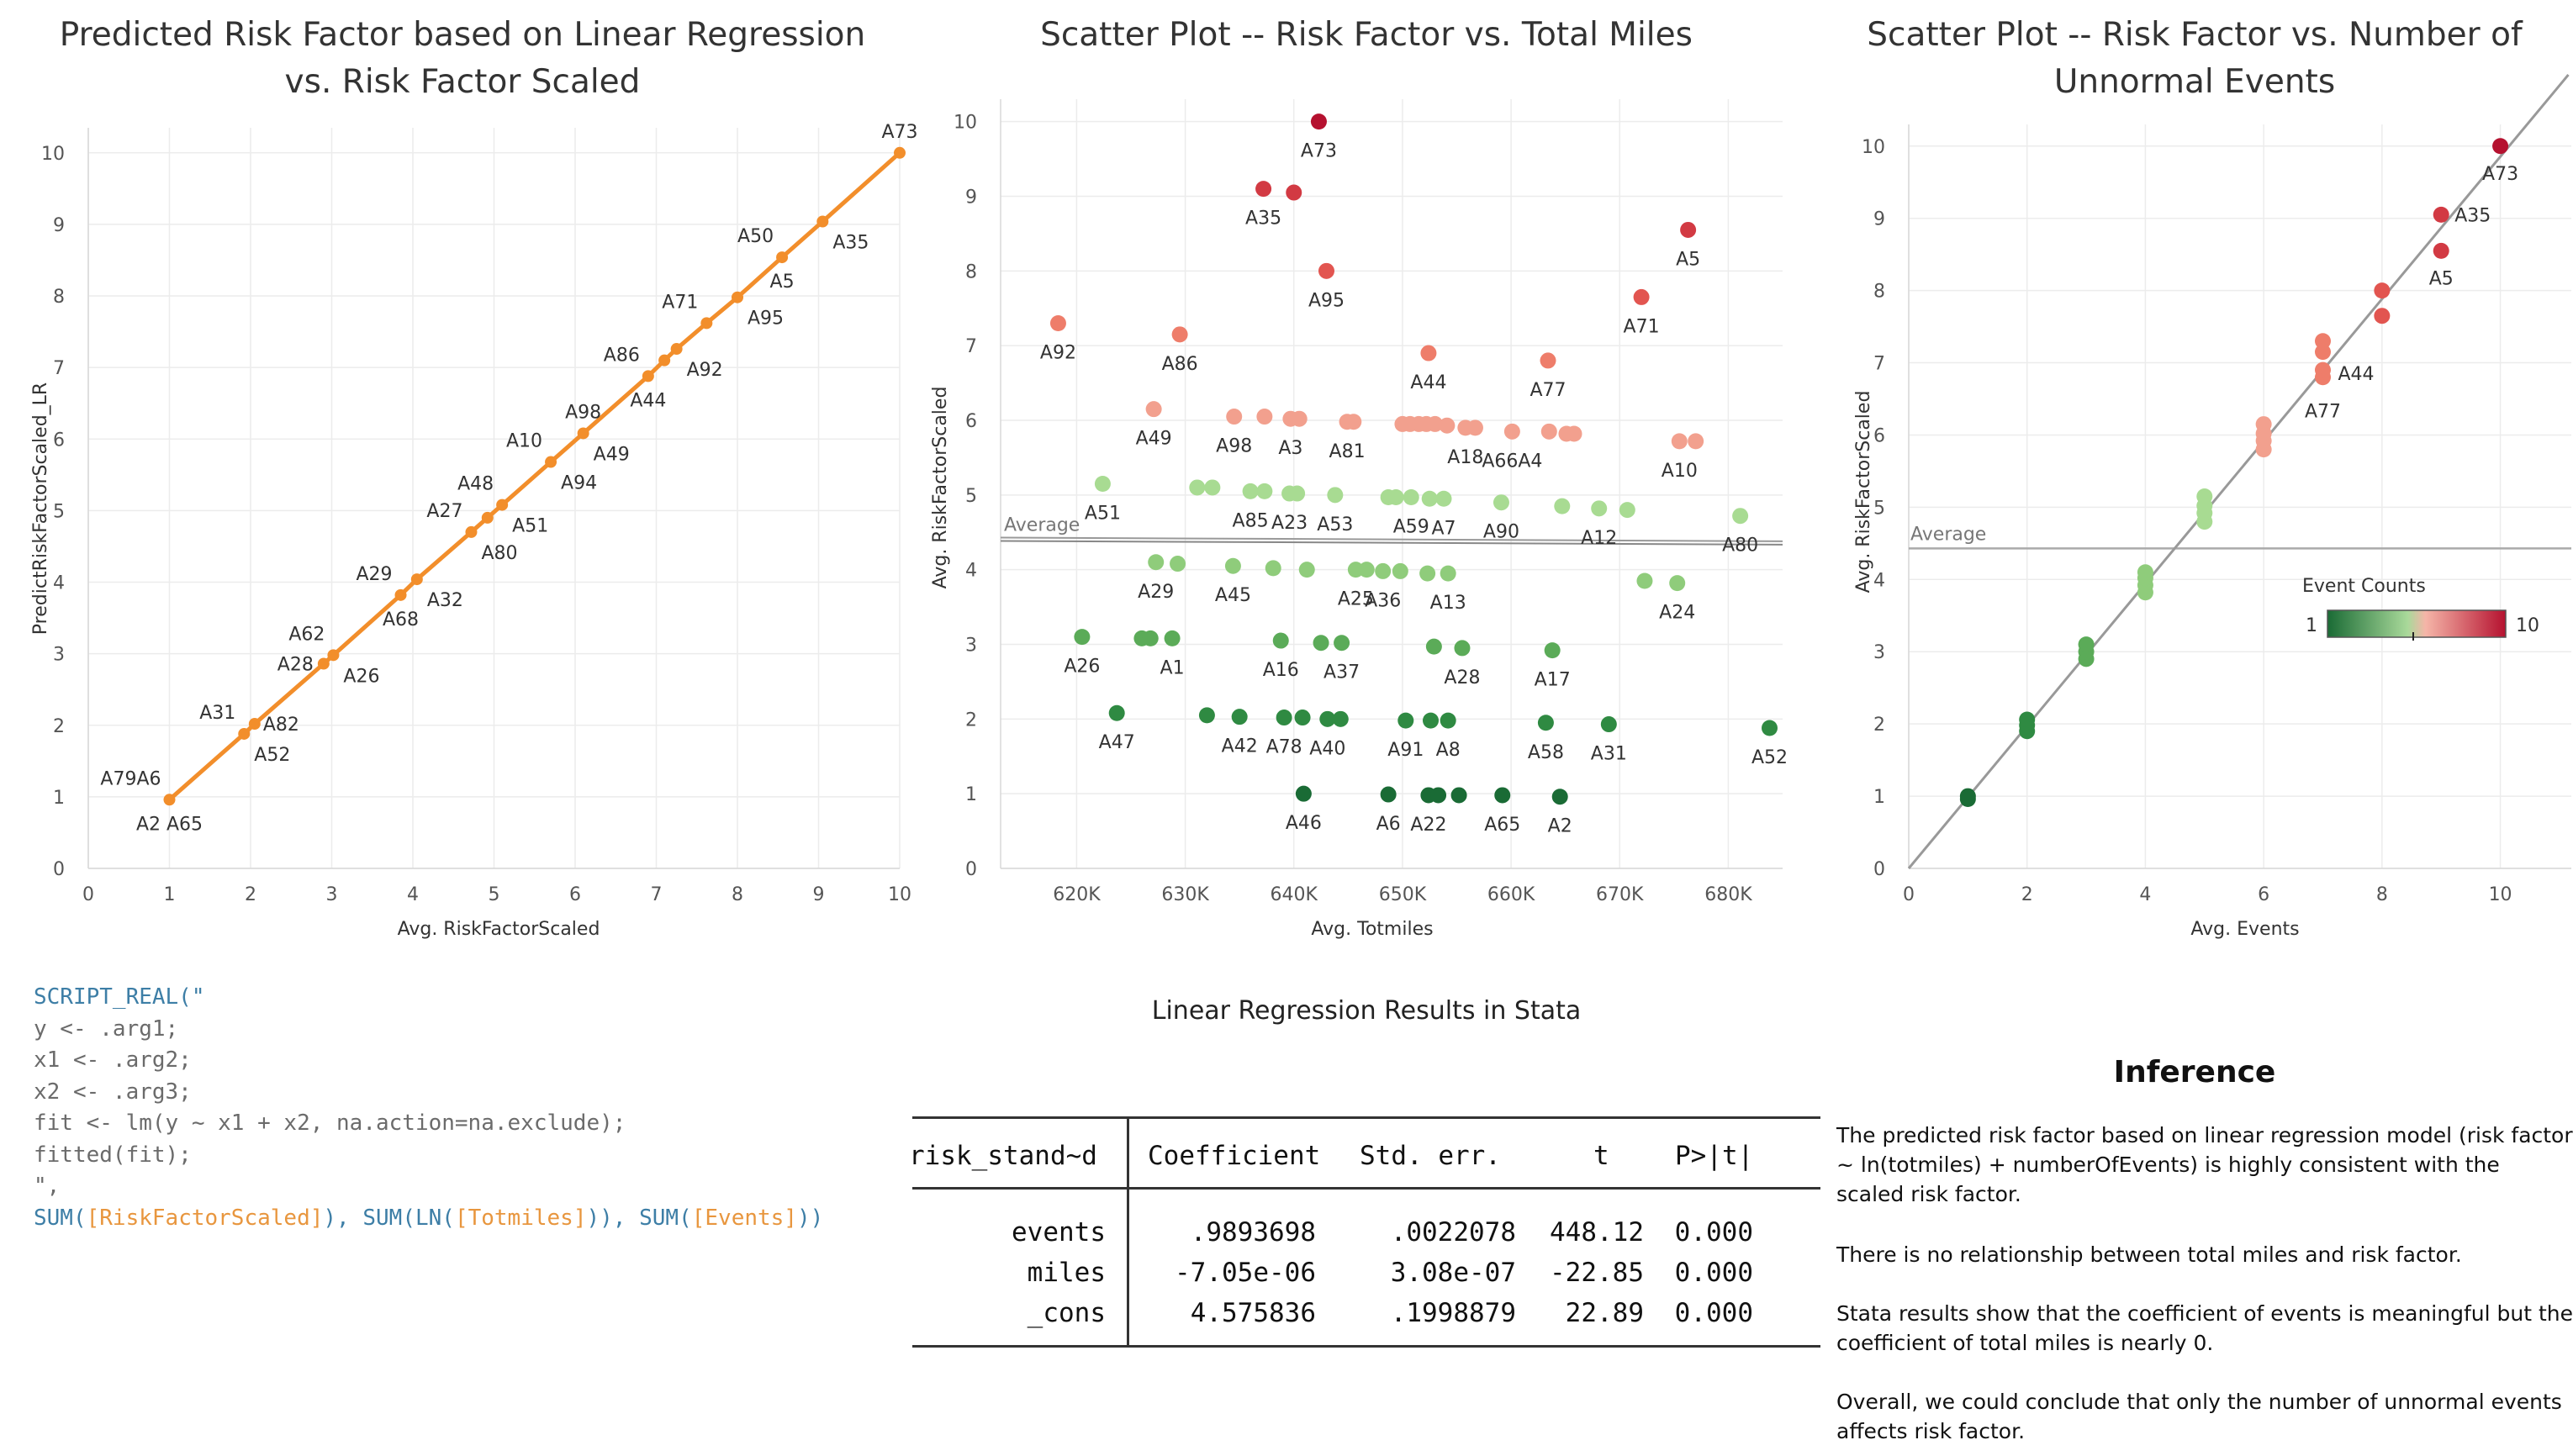 This screenshot has width=2573, height=1456. What do you see at coordinates (1245, 1273) in the screenshot?
I see `stata-cell: -7.05e-06` at bounding box center [1245, 1273].